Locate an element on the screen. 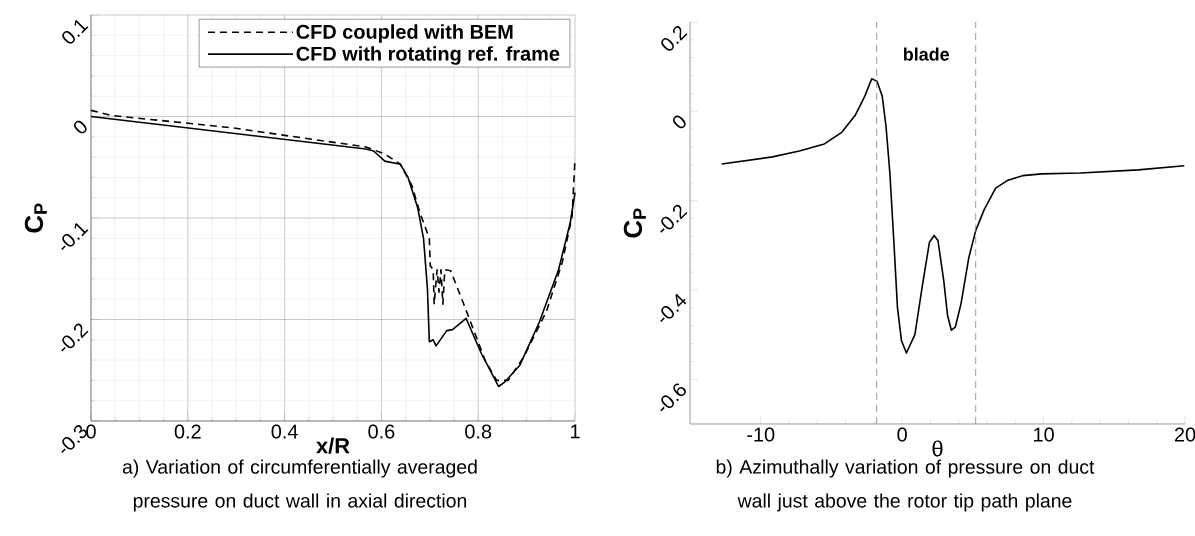 This screenshot has height=536, width=1195. text: a) Variation of circumferentially averaged pressure on duct wall in axial direction is located at coordinates (299, 485).